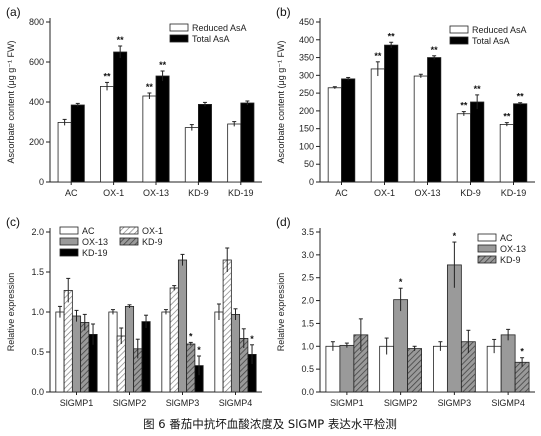  Describe the element at coordinates (306, 75) in the screenshot. I see `y-tick-label: 300` at that location.